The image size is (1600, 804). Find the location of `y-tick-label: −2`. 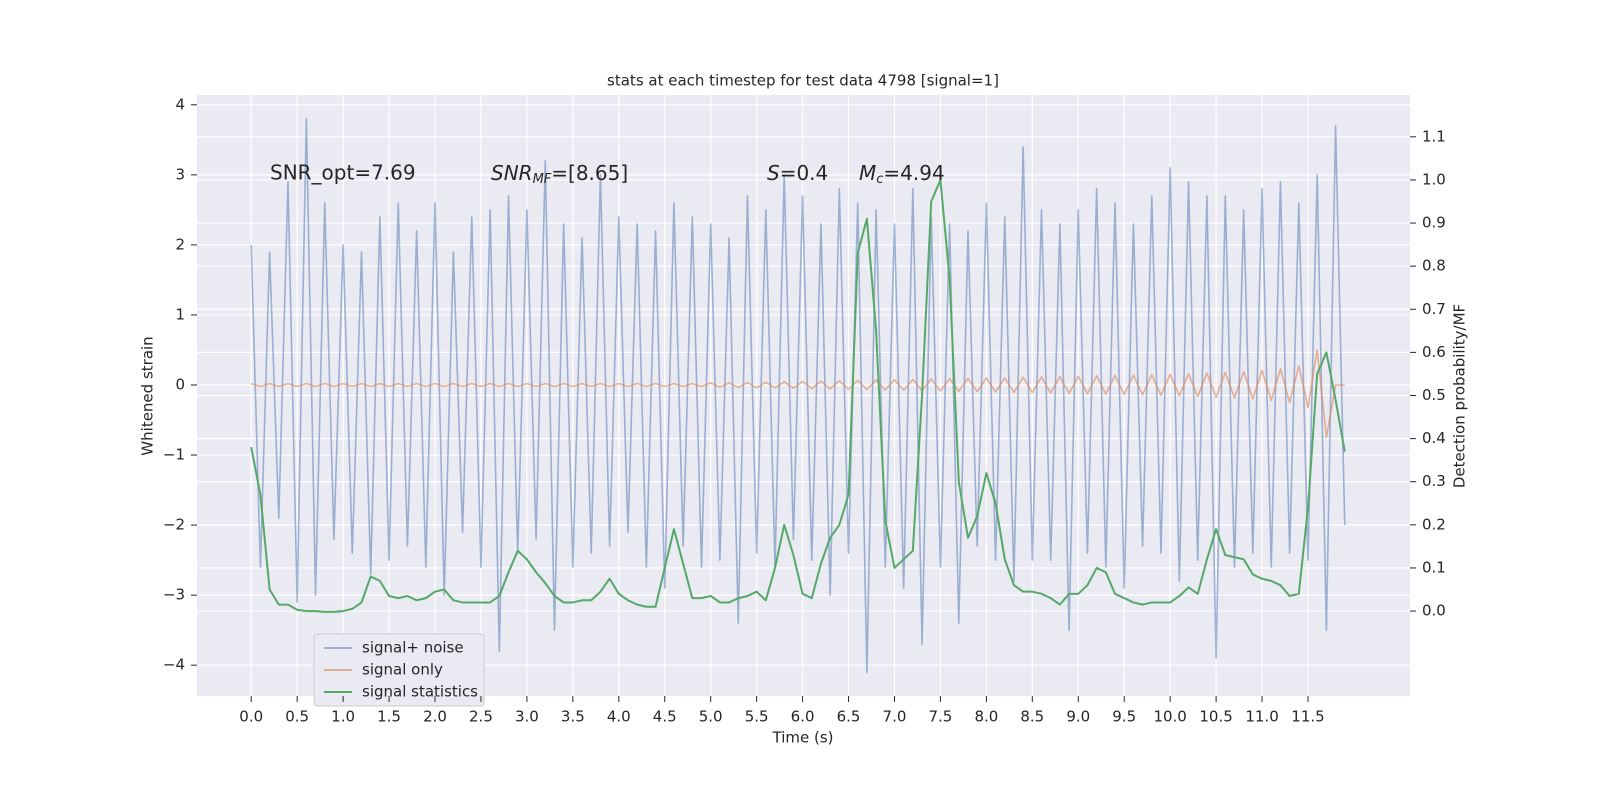

y-tick-label: −2 is located at coordinates (174, 525).